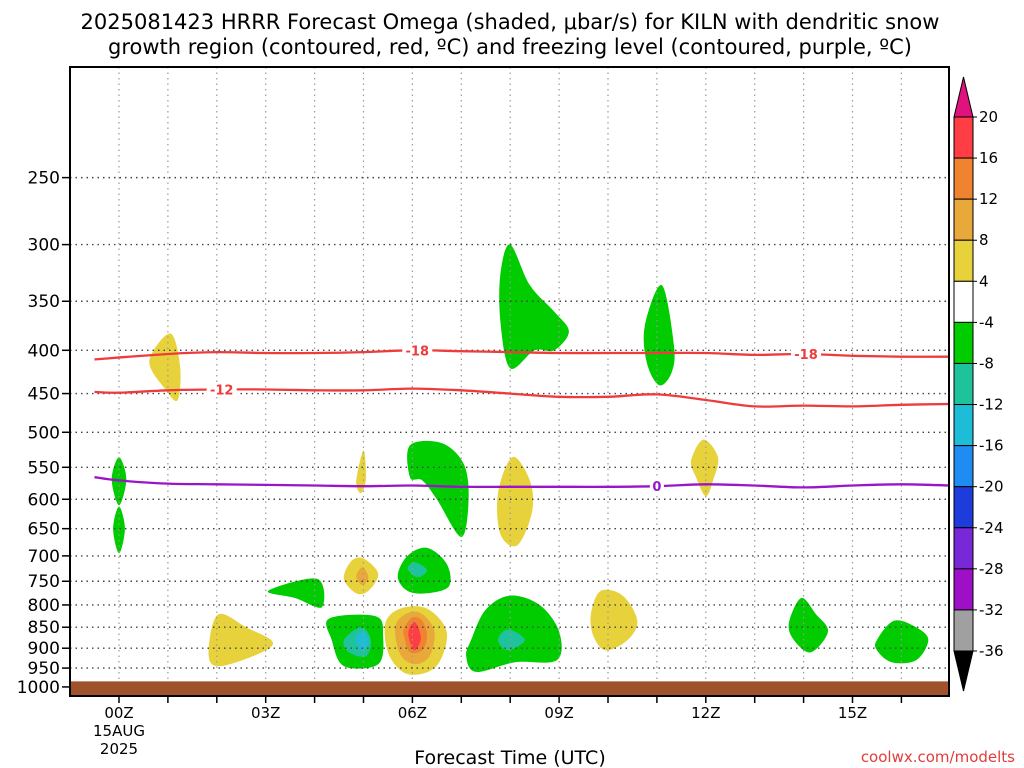  What do you see at coordinates (44, 395) in the screenshot?
I see `y-tick-label: 450` at bounding box center [44, 395].